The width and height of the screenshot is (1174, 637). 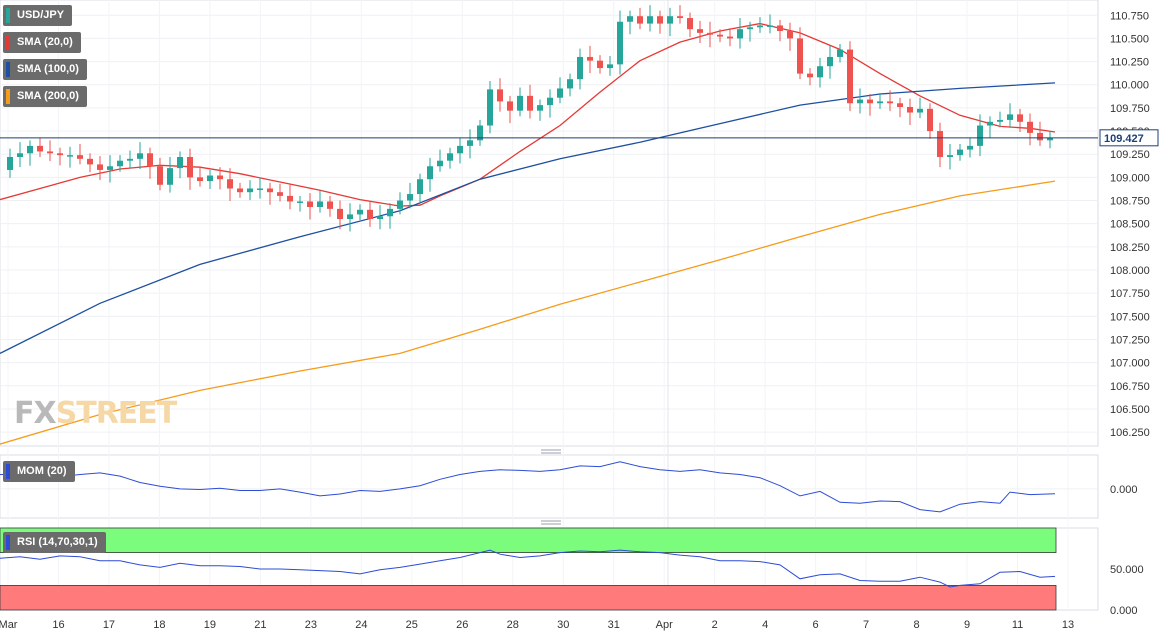 What do you see at coordinates (1129, 86) in the screenshot?
I see `price-tick-label: 110.000` at bounding box center [1129, 86].